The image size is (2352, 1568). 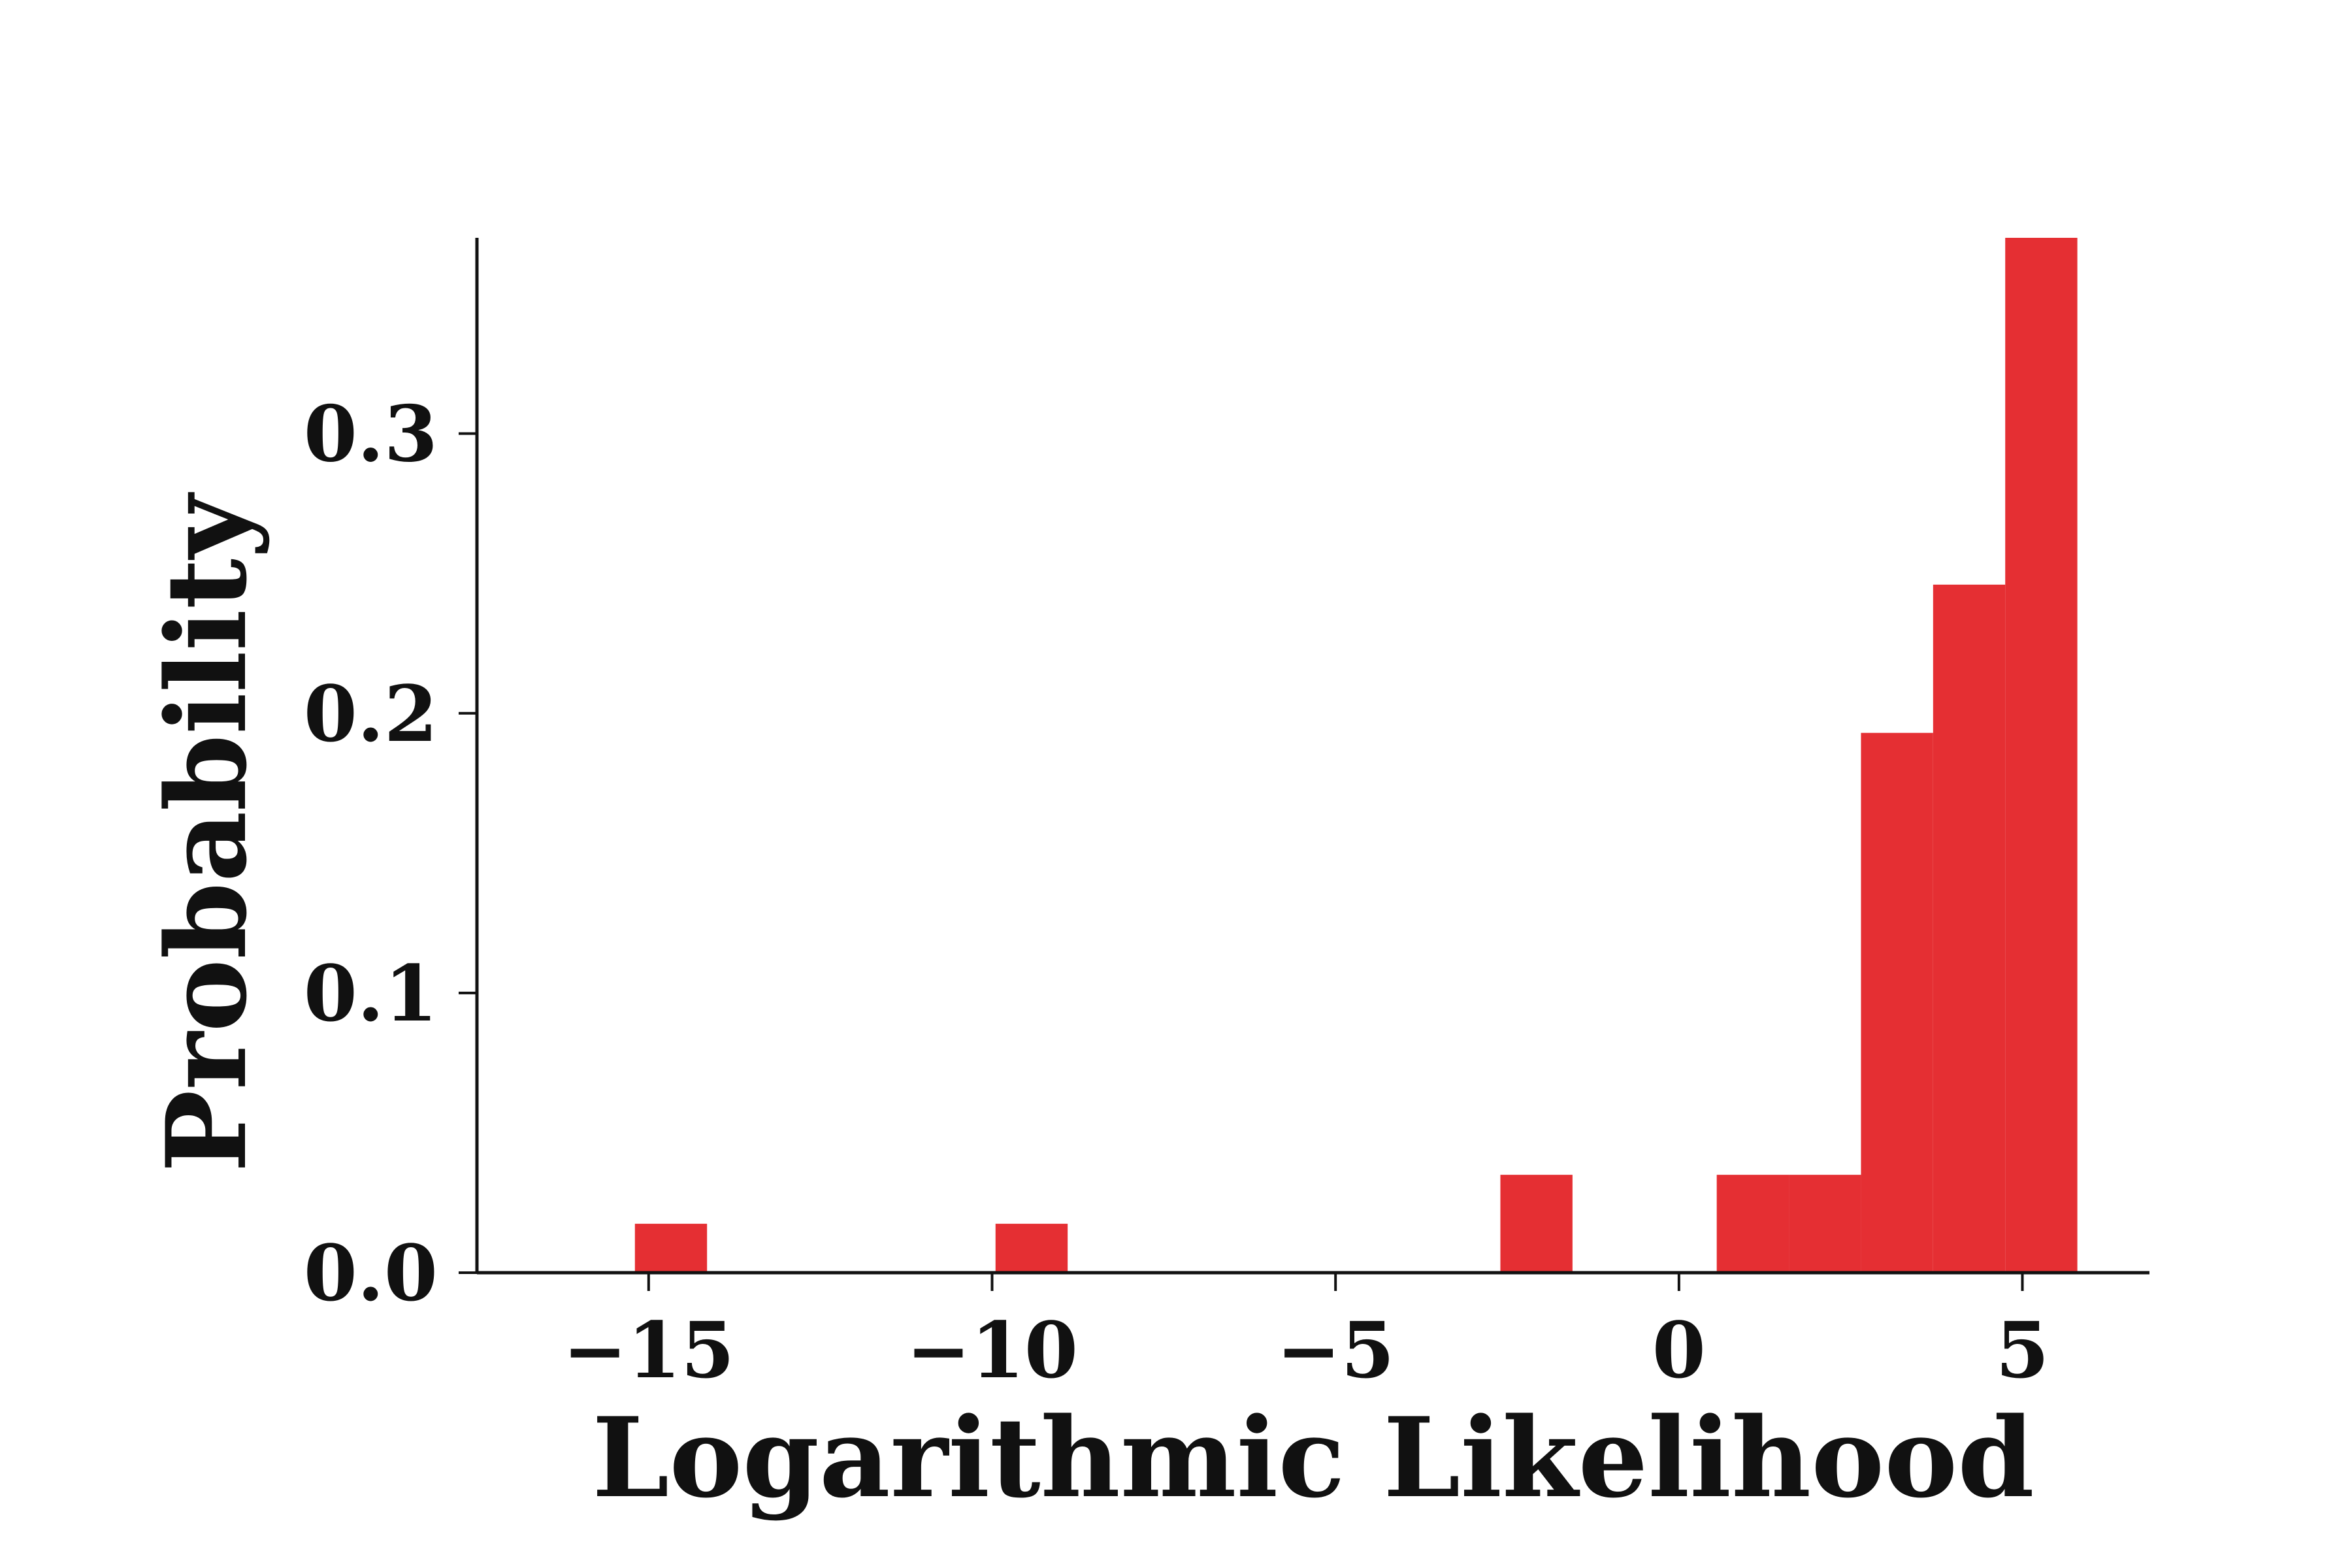 I want to click on x-tick-label-3: 0, so click(x=1679, y=1350).